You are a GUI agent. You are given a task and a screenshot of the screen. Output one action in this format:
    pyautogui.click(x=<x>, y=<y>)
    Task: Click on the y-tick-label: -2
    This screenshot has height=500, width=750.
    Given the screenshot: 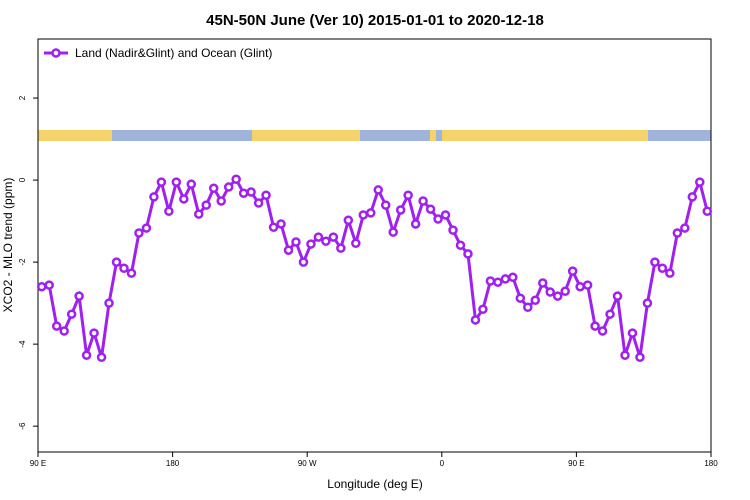 What is the action you would take?
    pyautogui.click(x=22, y=262)
    